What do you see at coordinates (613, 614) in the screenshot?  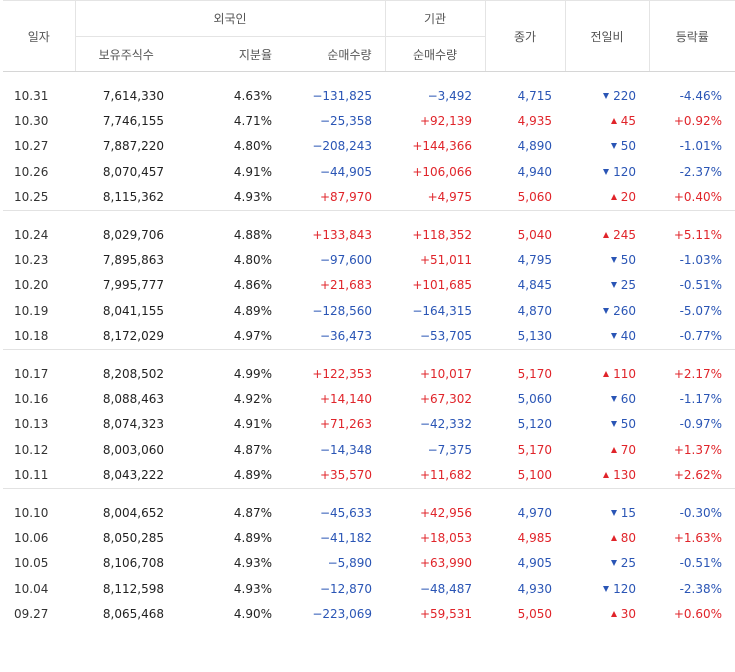 I see `triangle-up-icon` at bounding box center [613, 614].